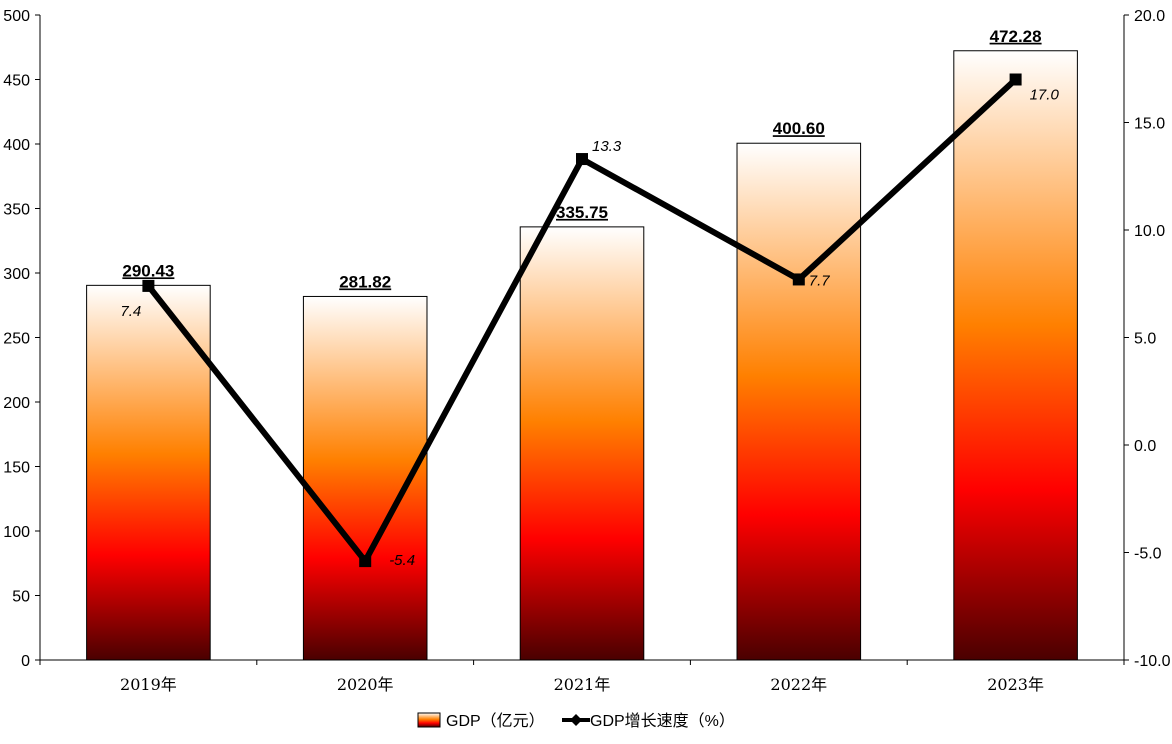  Describe the element at coordinates (148, 684) in the screenshot. I see `x-tick-label: 2019年` at that location.